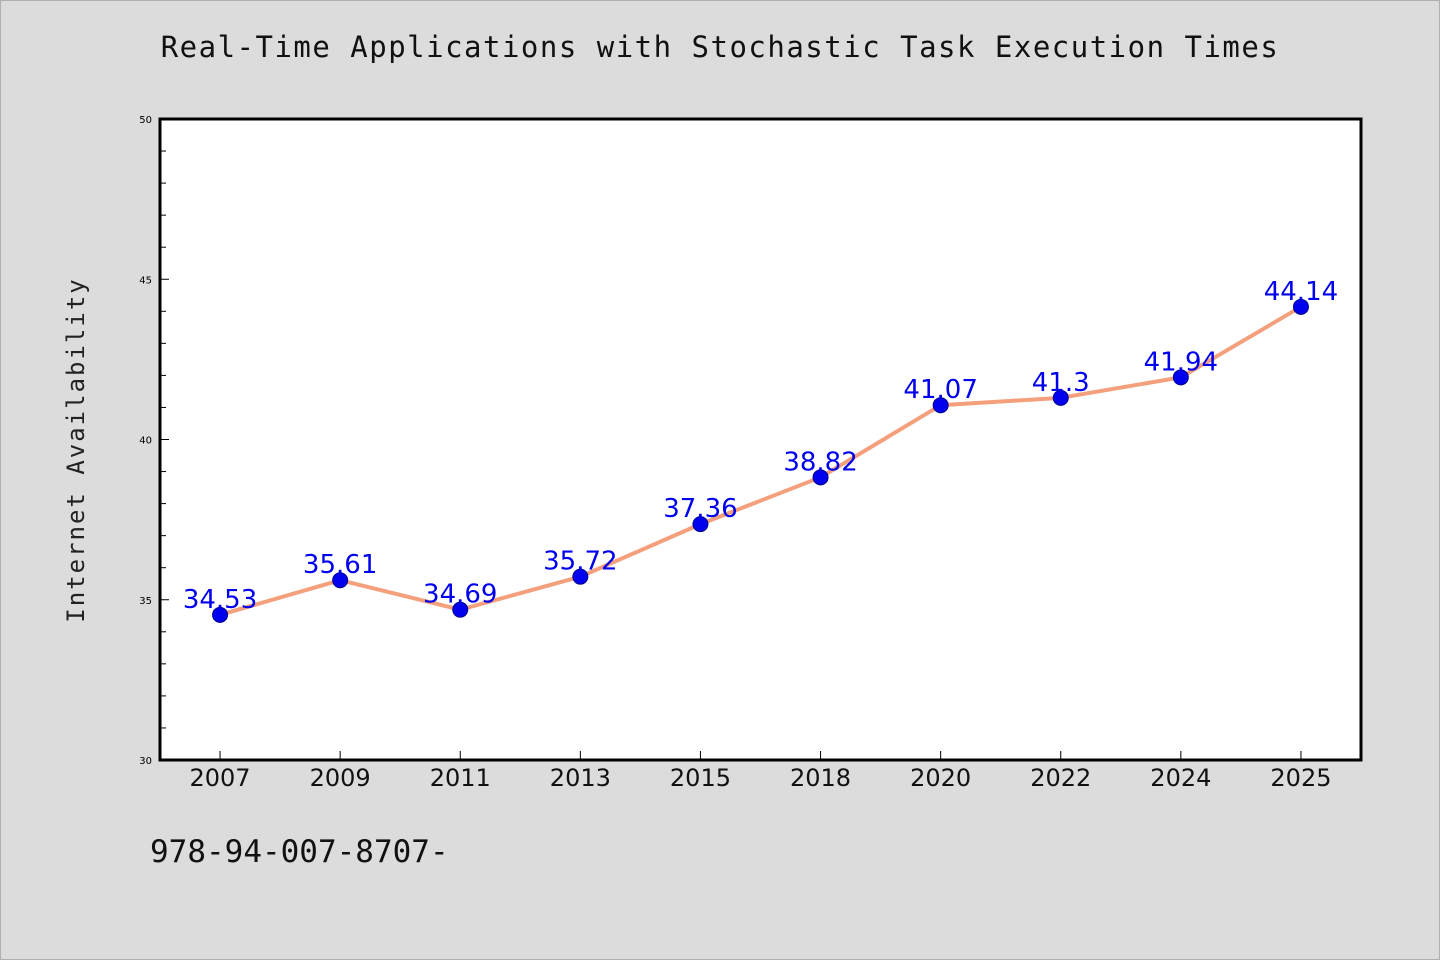 Image resolution: width=1440 pixels, height=960 pixels. I want to click on x-tick-label: 2009, so click(340, 778).